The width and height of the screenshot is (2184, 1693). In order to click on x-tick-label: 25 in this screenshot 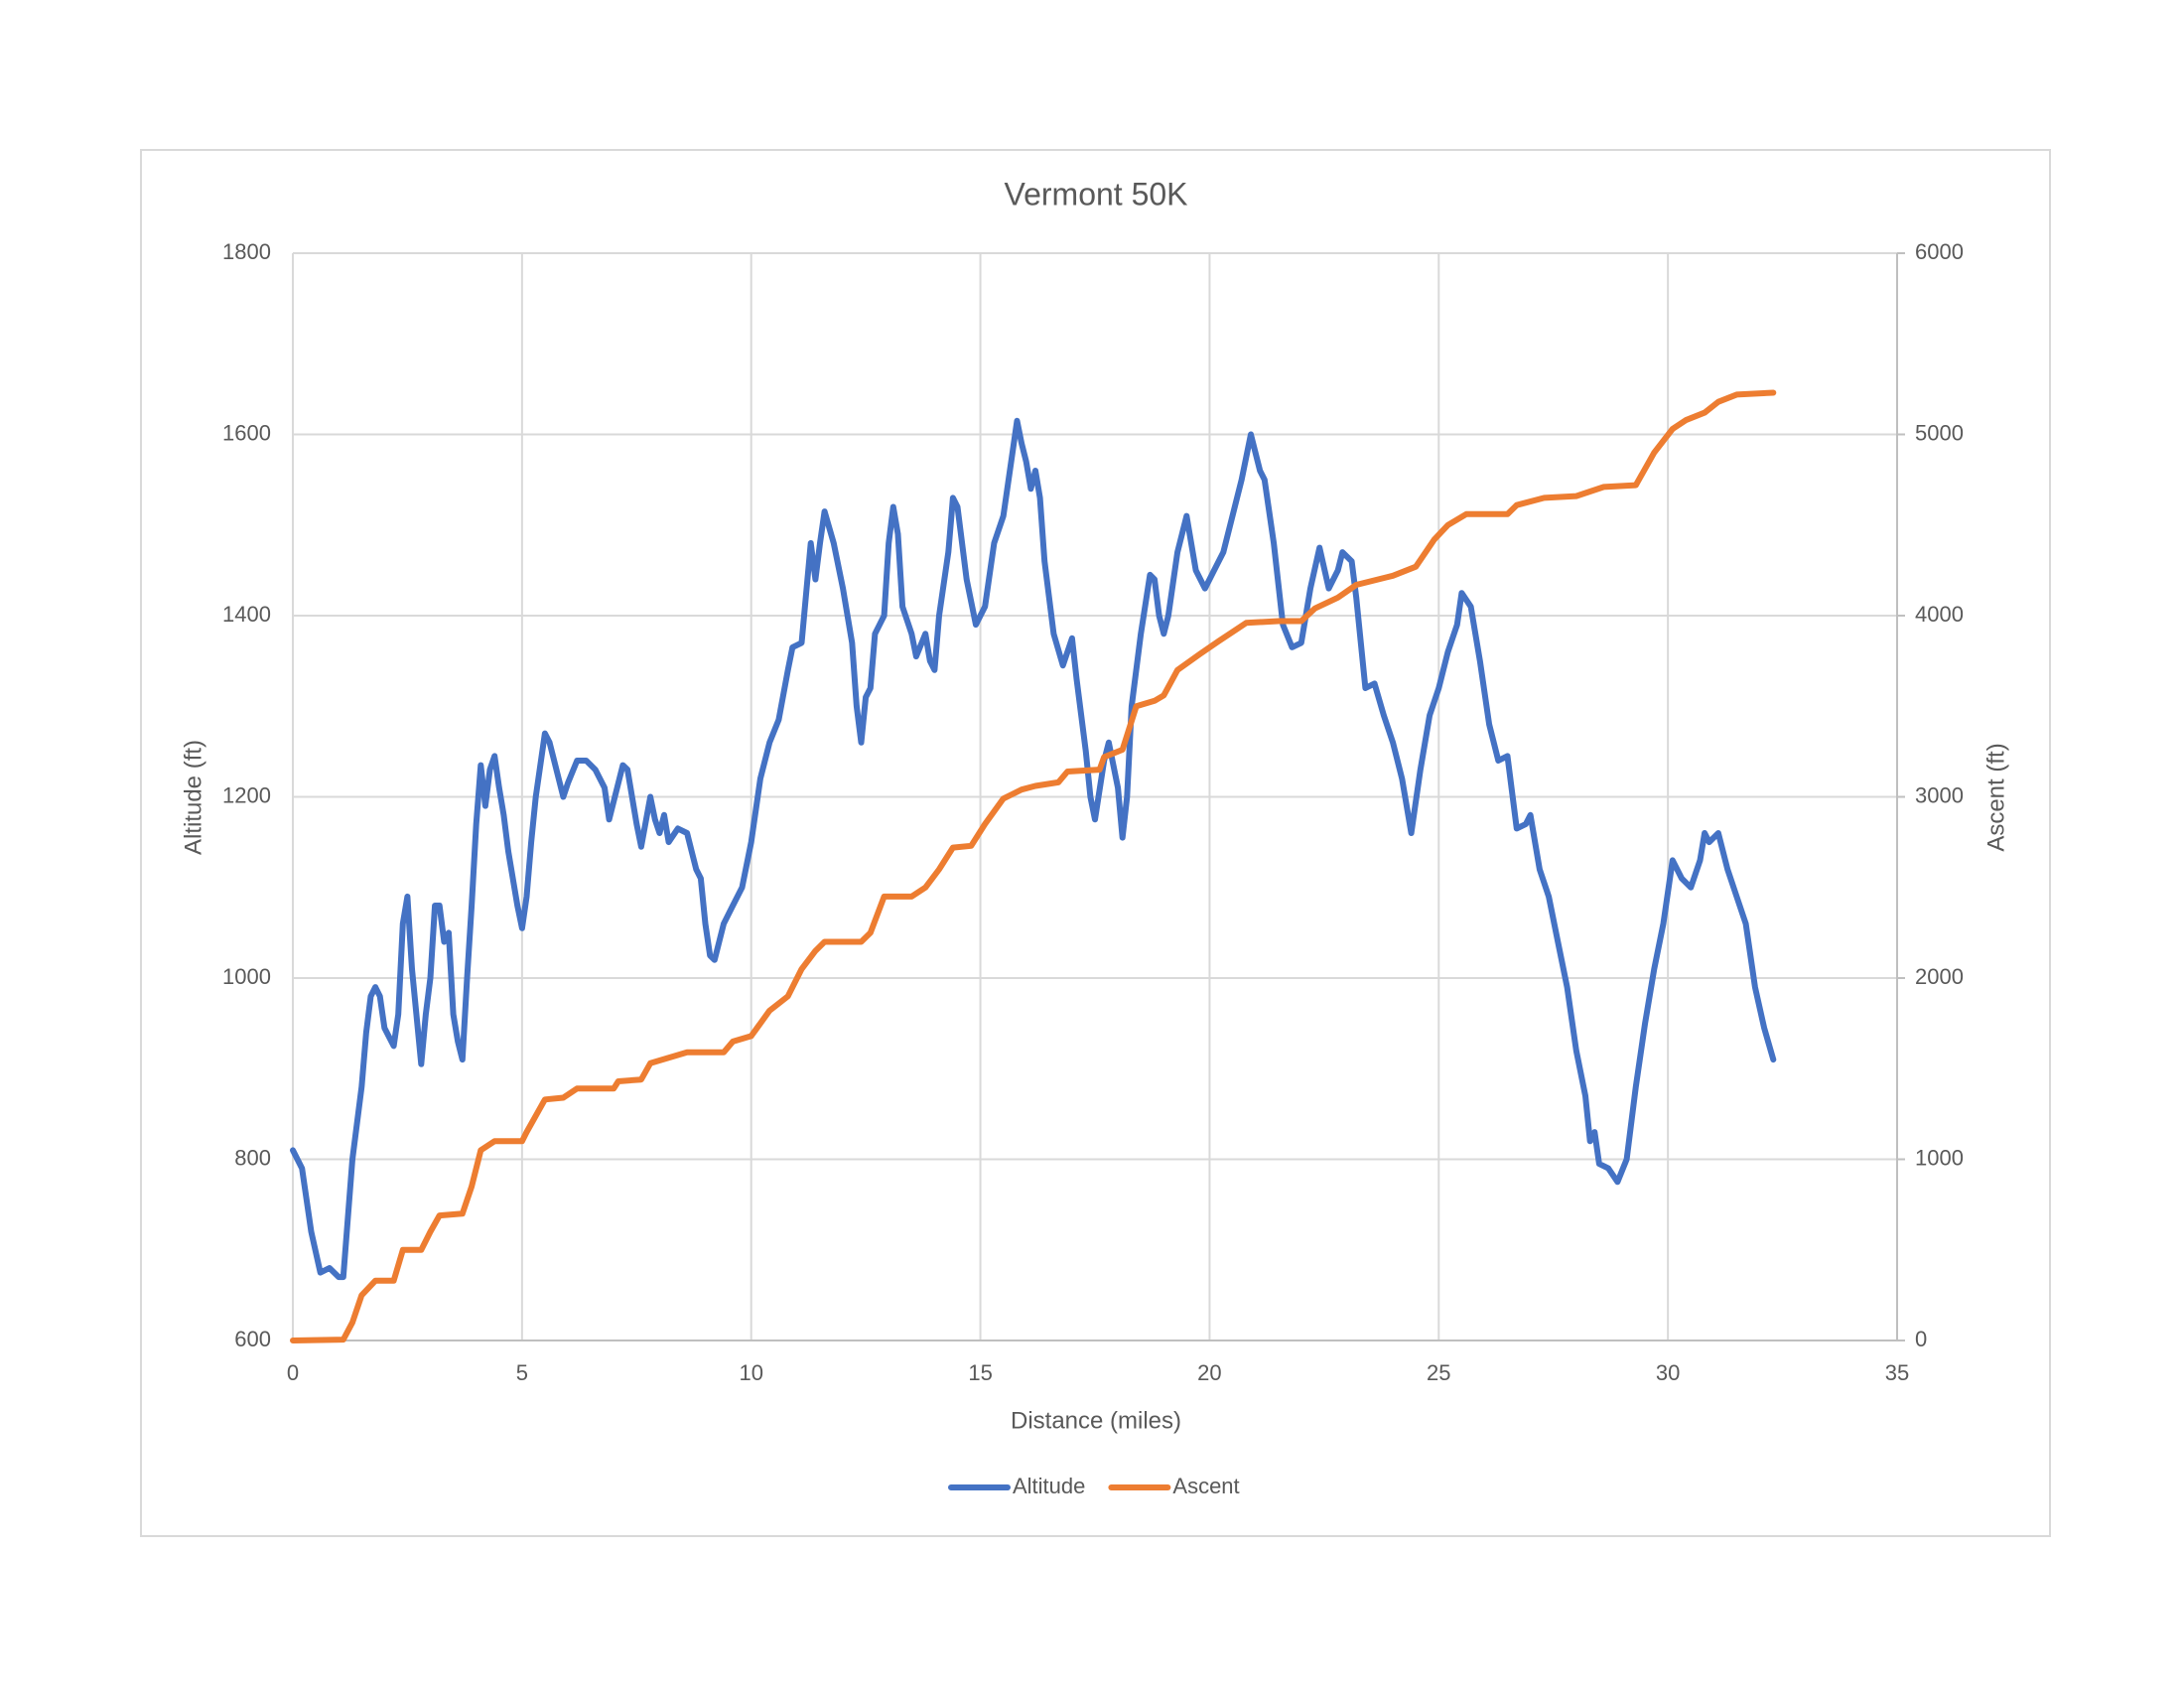, I will do `click(1438, 1372)`.